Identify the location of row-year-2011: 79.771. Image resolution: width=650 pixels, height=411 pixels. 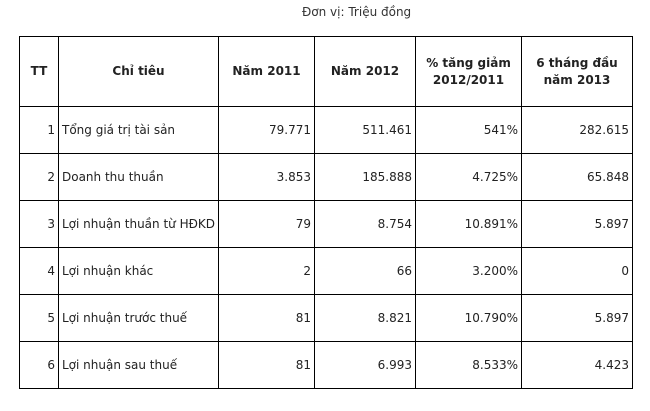
(267, 130).